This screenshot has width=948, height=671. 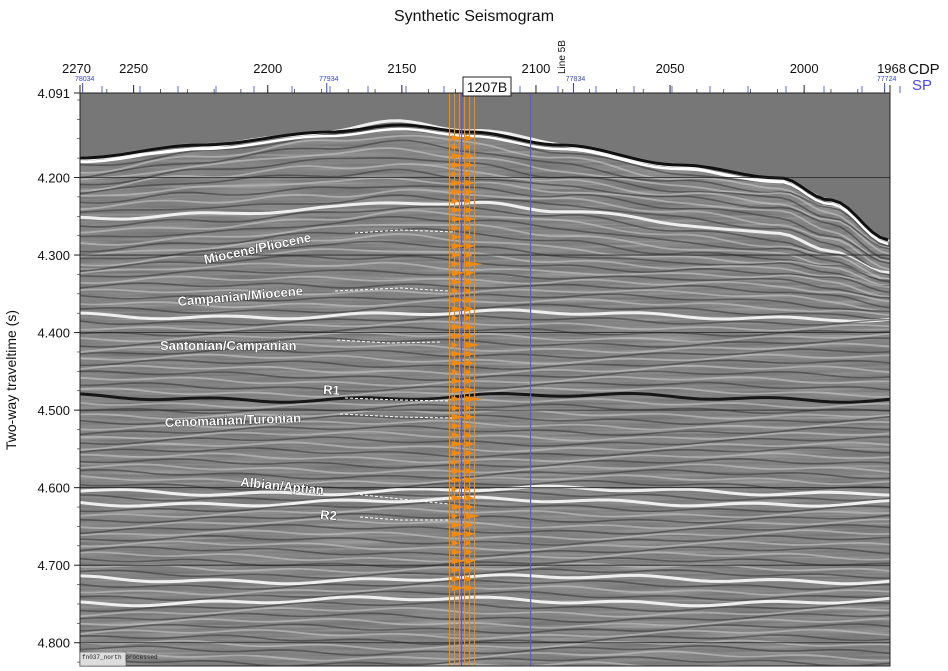 What do you see at coordinates (562, 57) in the screenshot?
I see `crossing-line-label: Line 5B` at bounding box center [562, 57].